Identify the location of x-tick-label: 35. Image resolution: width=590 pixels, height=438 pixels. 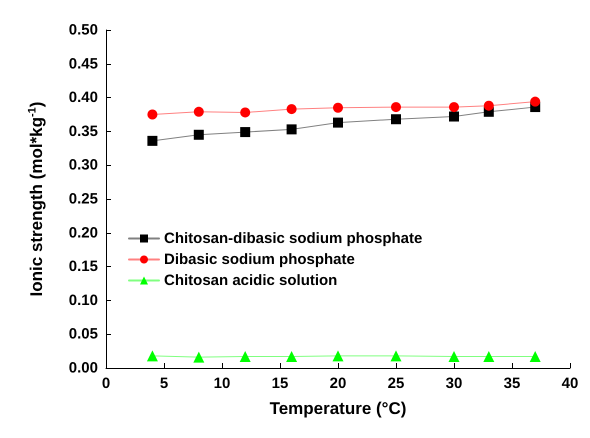
(512, 383).